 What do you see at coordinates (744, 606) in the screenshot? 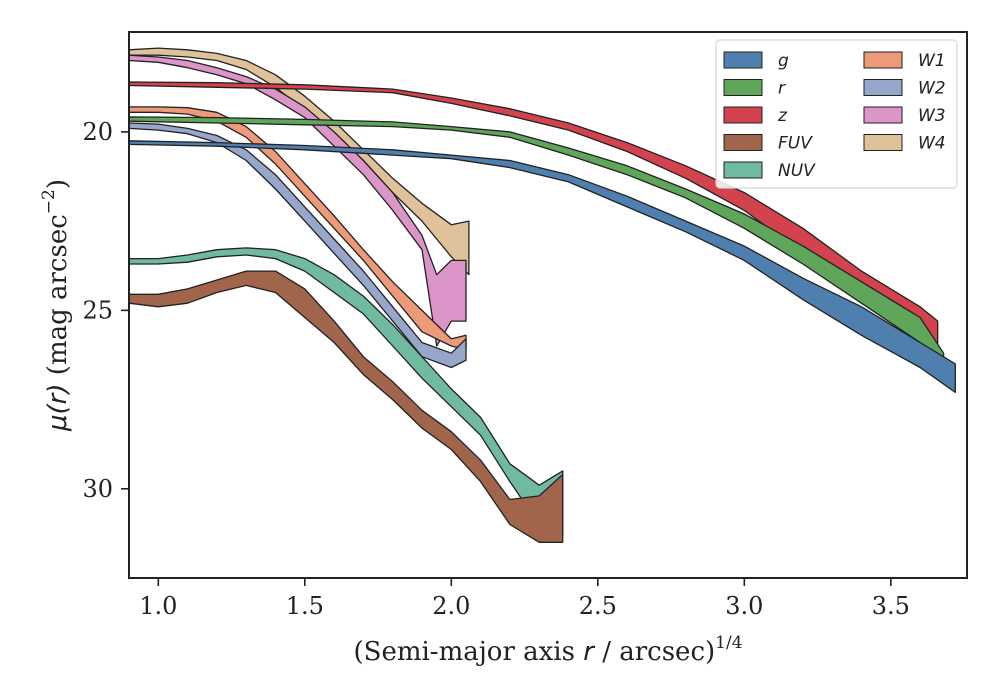
I see `x-tick-label: 3.0` at bounding box center [744, 606].